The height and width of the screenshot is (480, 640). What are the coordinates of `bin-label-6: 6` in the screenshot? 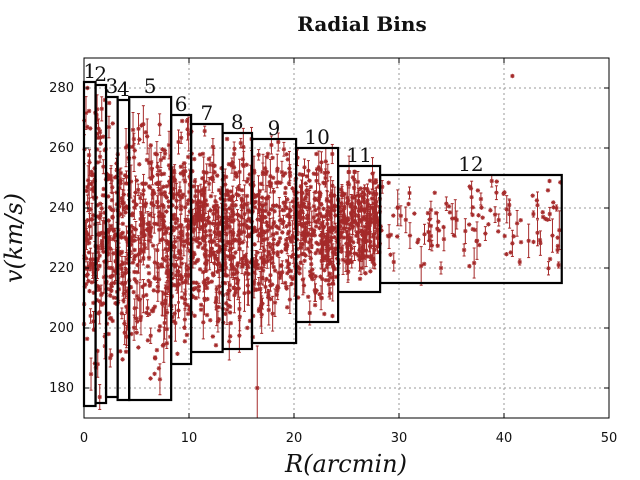 It's located at (181, 104).